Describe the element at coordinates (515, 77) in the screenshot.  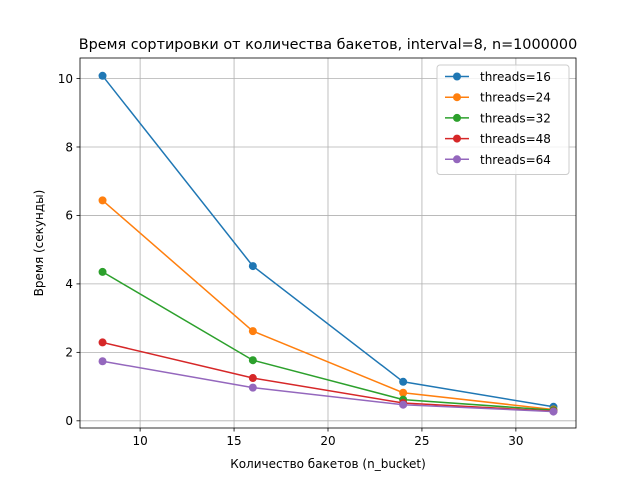
I see `legend-label: threads=16` at that location.